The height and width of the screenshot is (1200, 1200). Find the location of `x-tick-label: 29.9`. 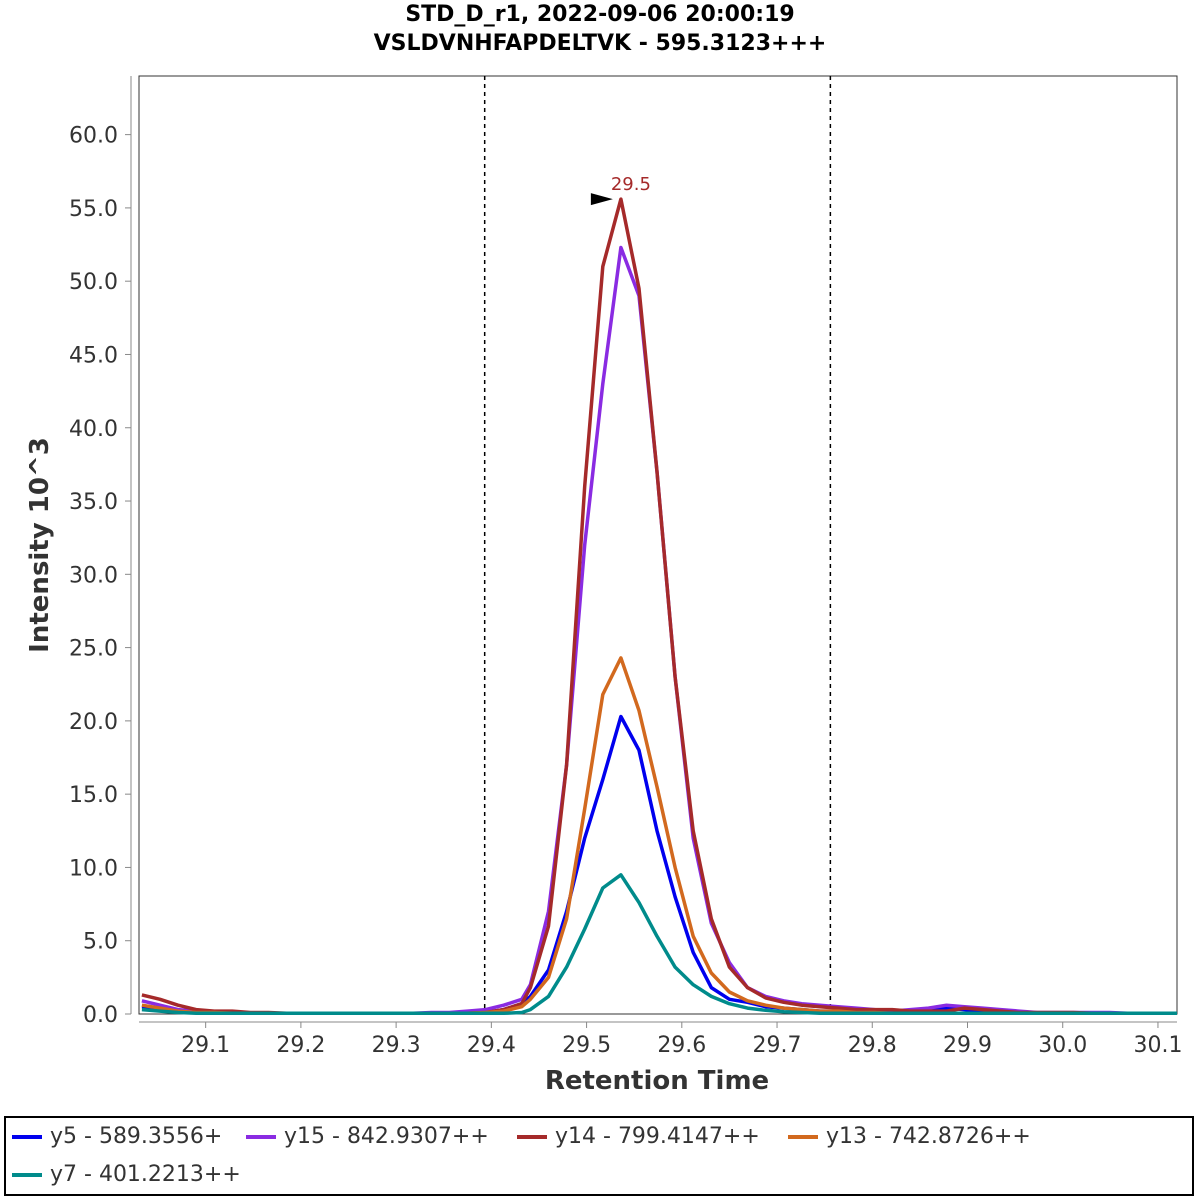

x-tick-label: 29.9 is located at coordinates (967, 1045).